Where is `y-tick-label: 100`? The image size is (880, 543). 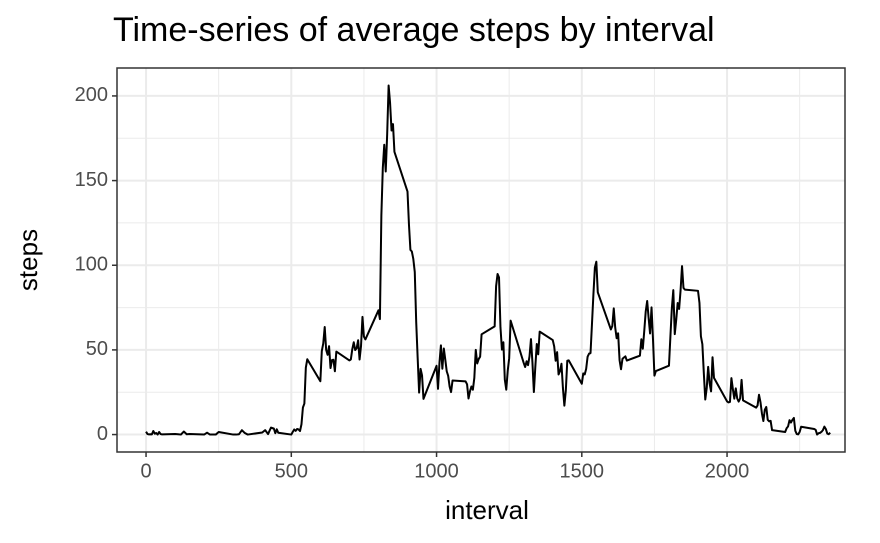
y-tick-label: 100 is located at coordinates (91, 265).